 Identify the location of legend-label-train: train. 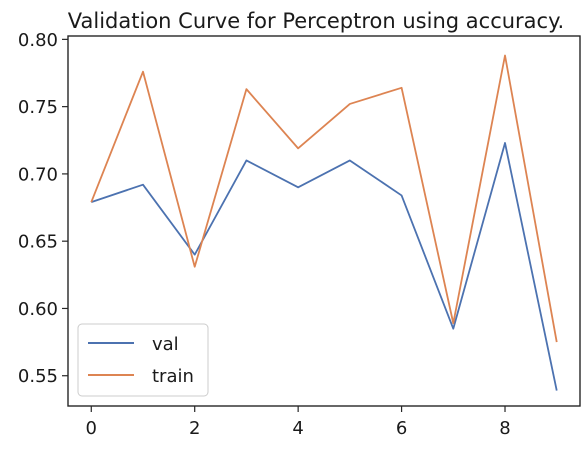
(173, 376).